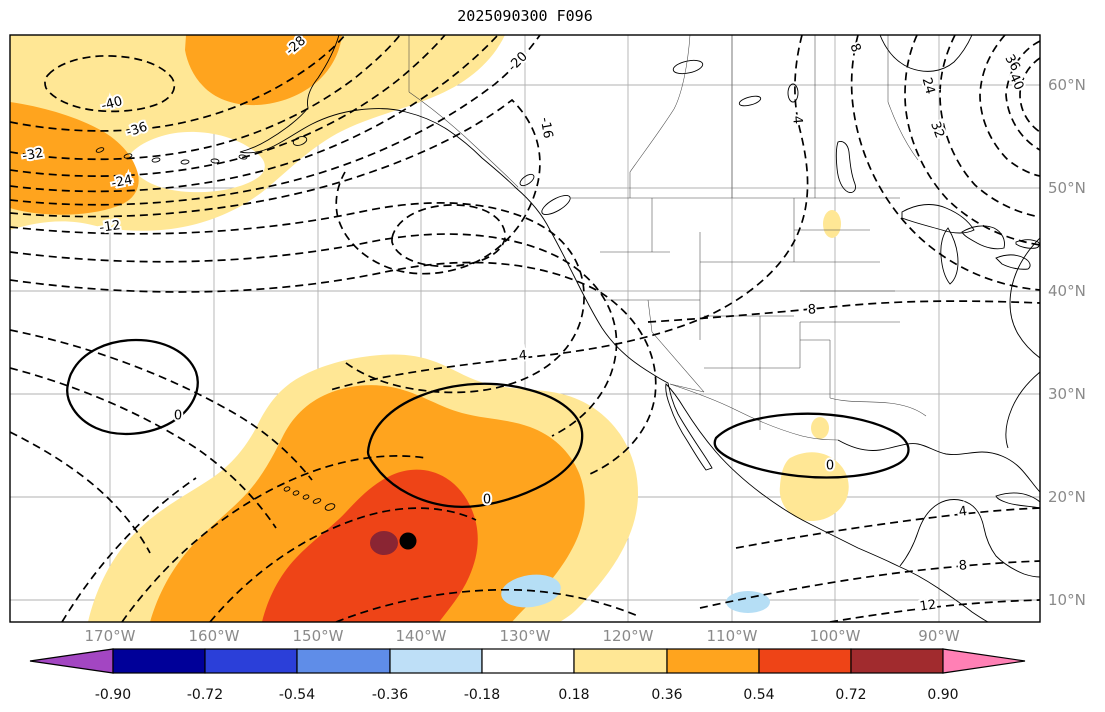 This screenshot has height=712, width=1105. I want to click on contour-label: 40, so click(1016, 81).